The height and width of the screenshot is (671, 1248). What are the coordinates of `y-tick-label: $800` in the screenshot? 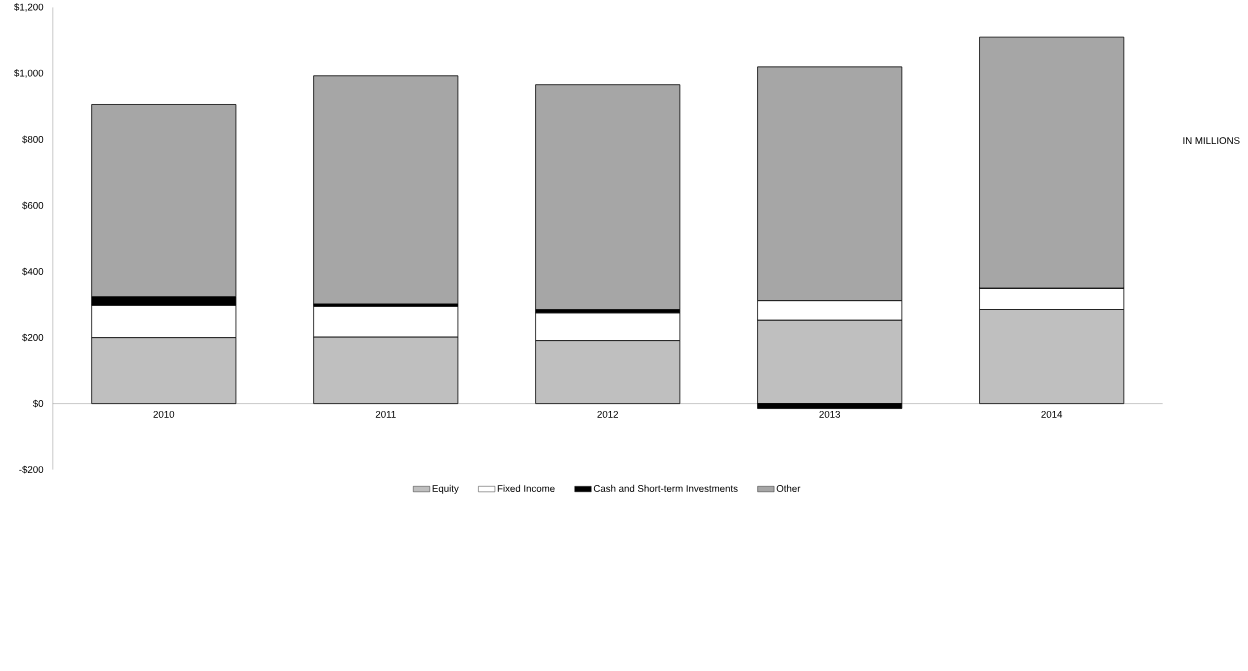 It's located at (33, 139).